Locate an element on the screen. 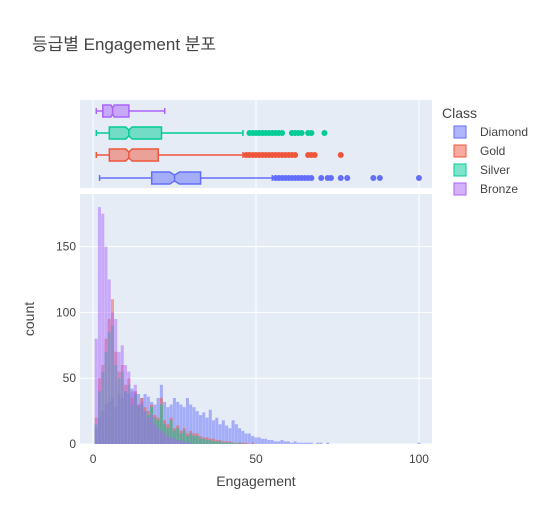  y-tick-label: 50 is located at coordinates (70, 378).